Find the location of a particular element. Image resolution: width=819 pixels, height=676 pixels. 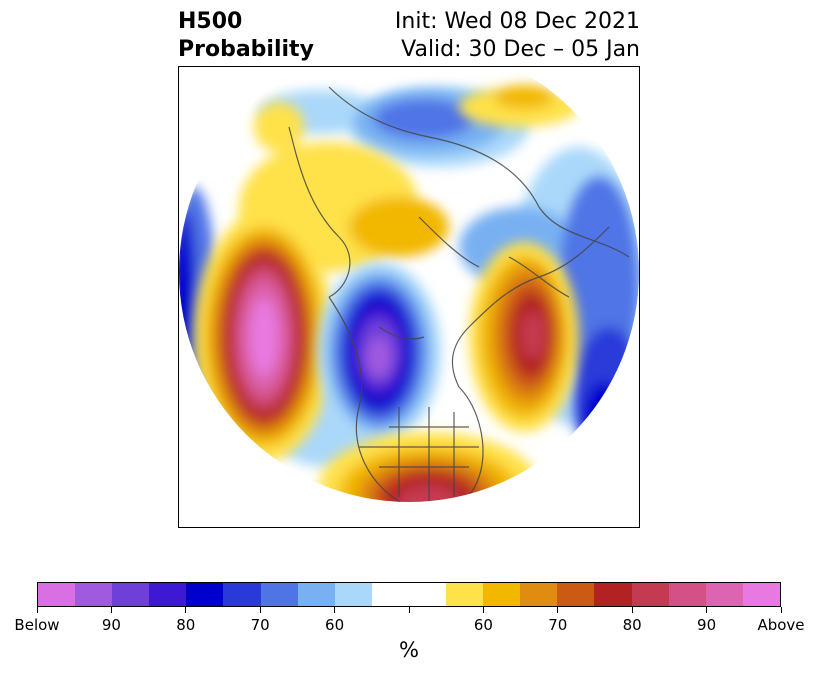

colorbar is located at coordinates (409, 594).